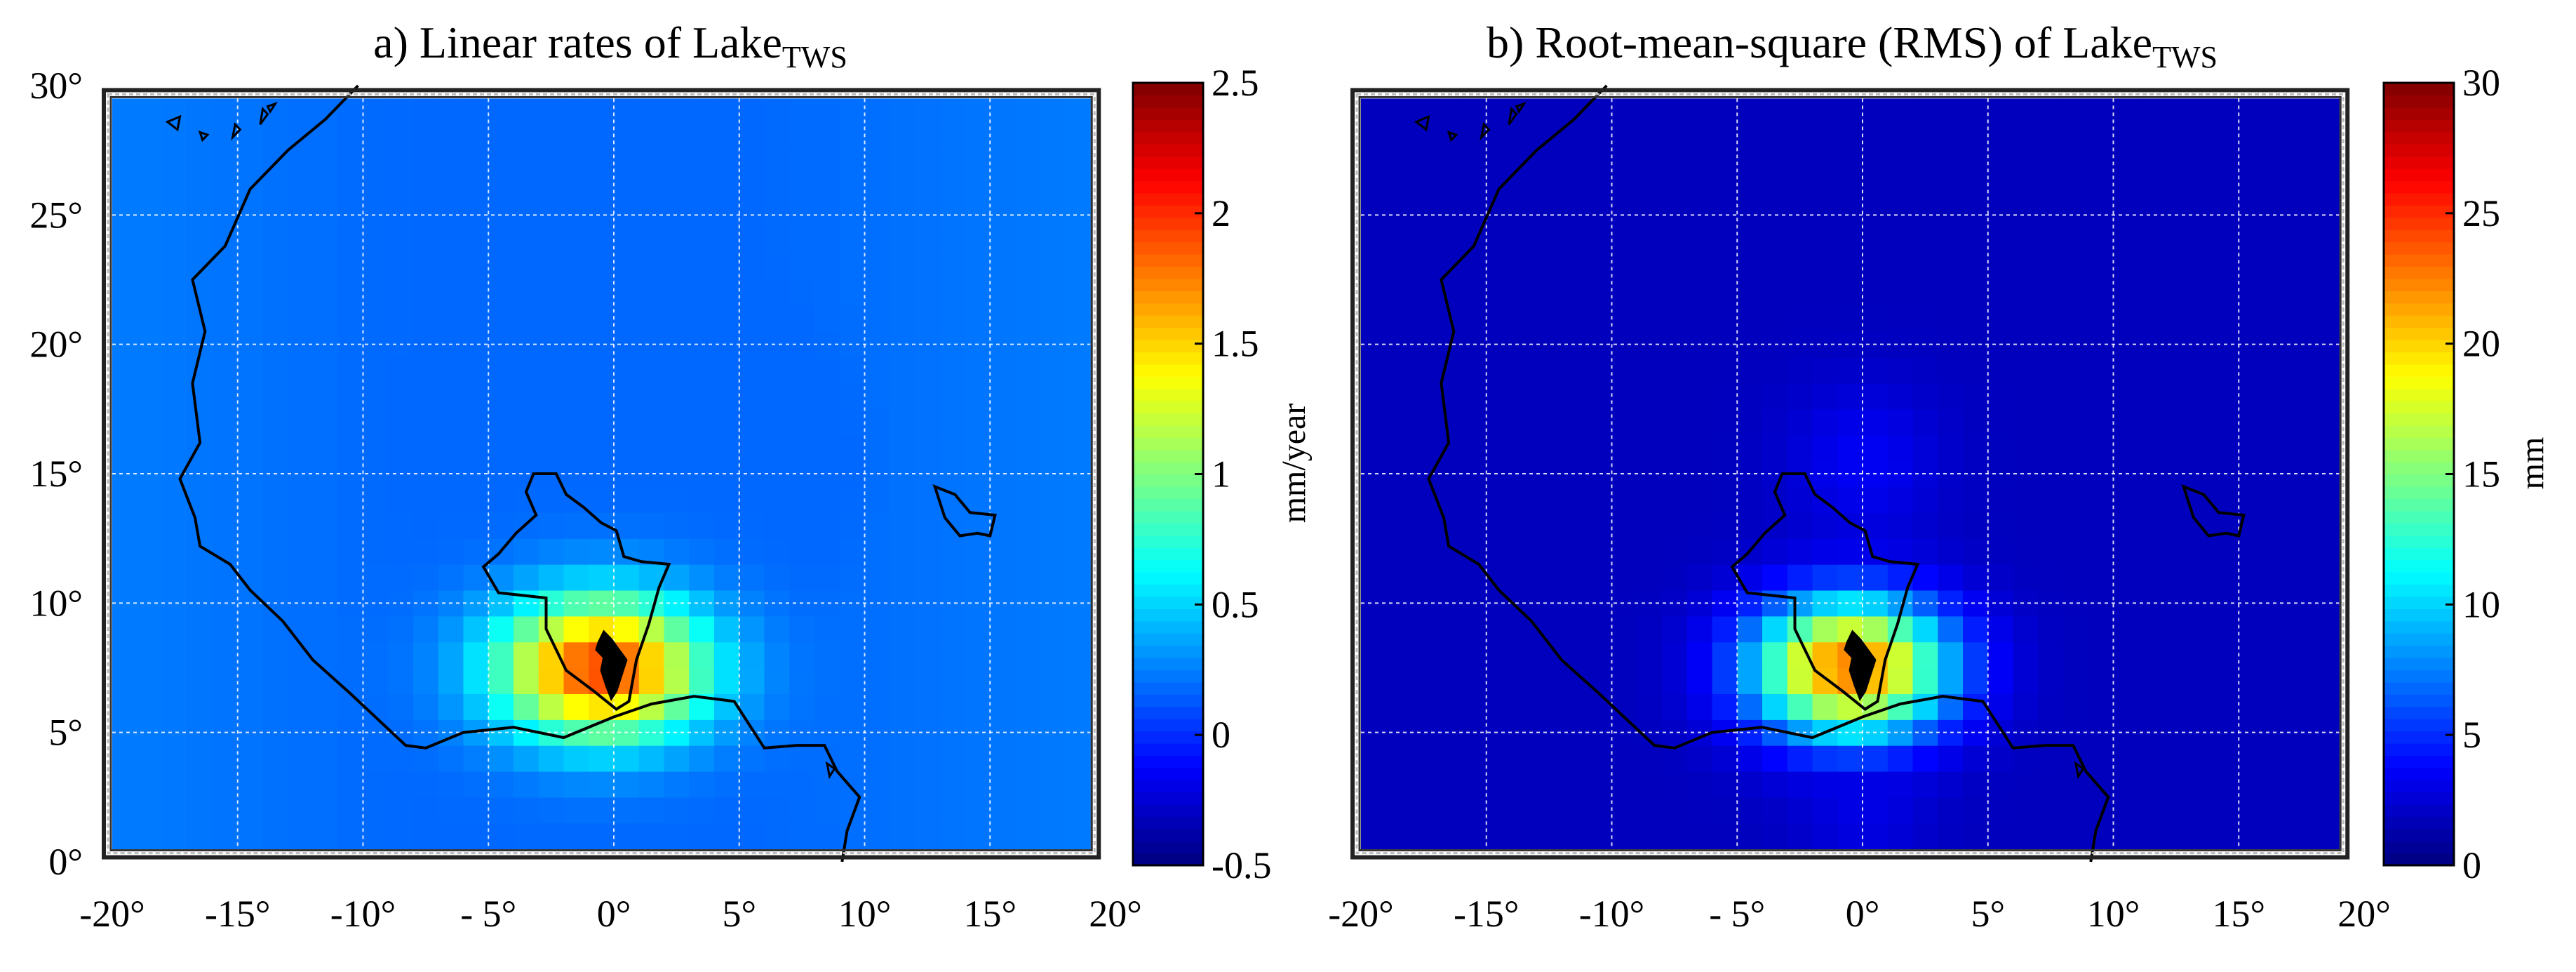  What do you see at coordinates (2113, 914) in the screenshot?
I see `x-tick-label: 10°` at bounding box center [2113, 914].